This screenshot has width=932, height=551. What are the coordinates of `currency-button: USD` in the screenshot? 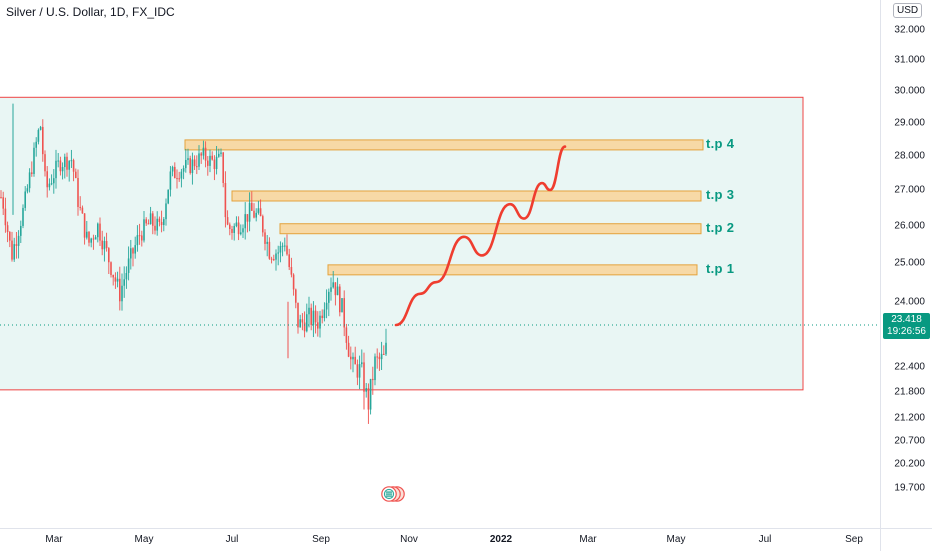 It's located at (908, 10).